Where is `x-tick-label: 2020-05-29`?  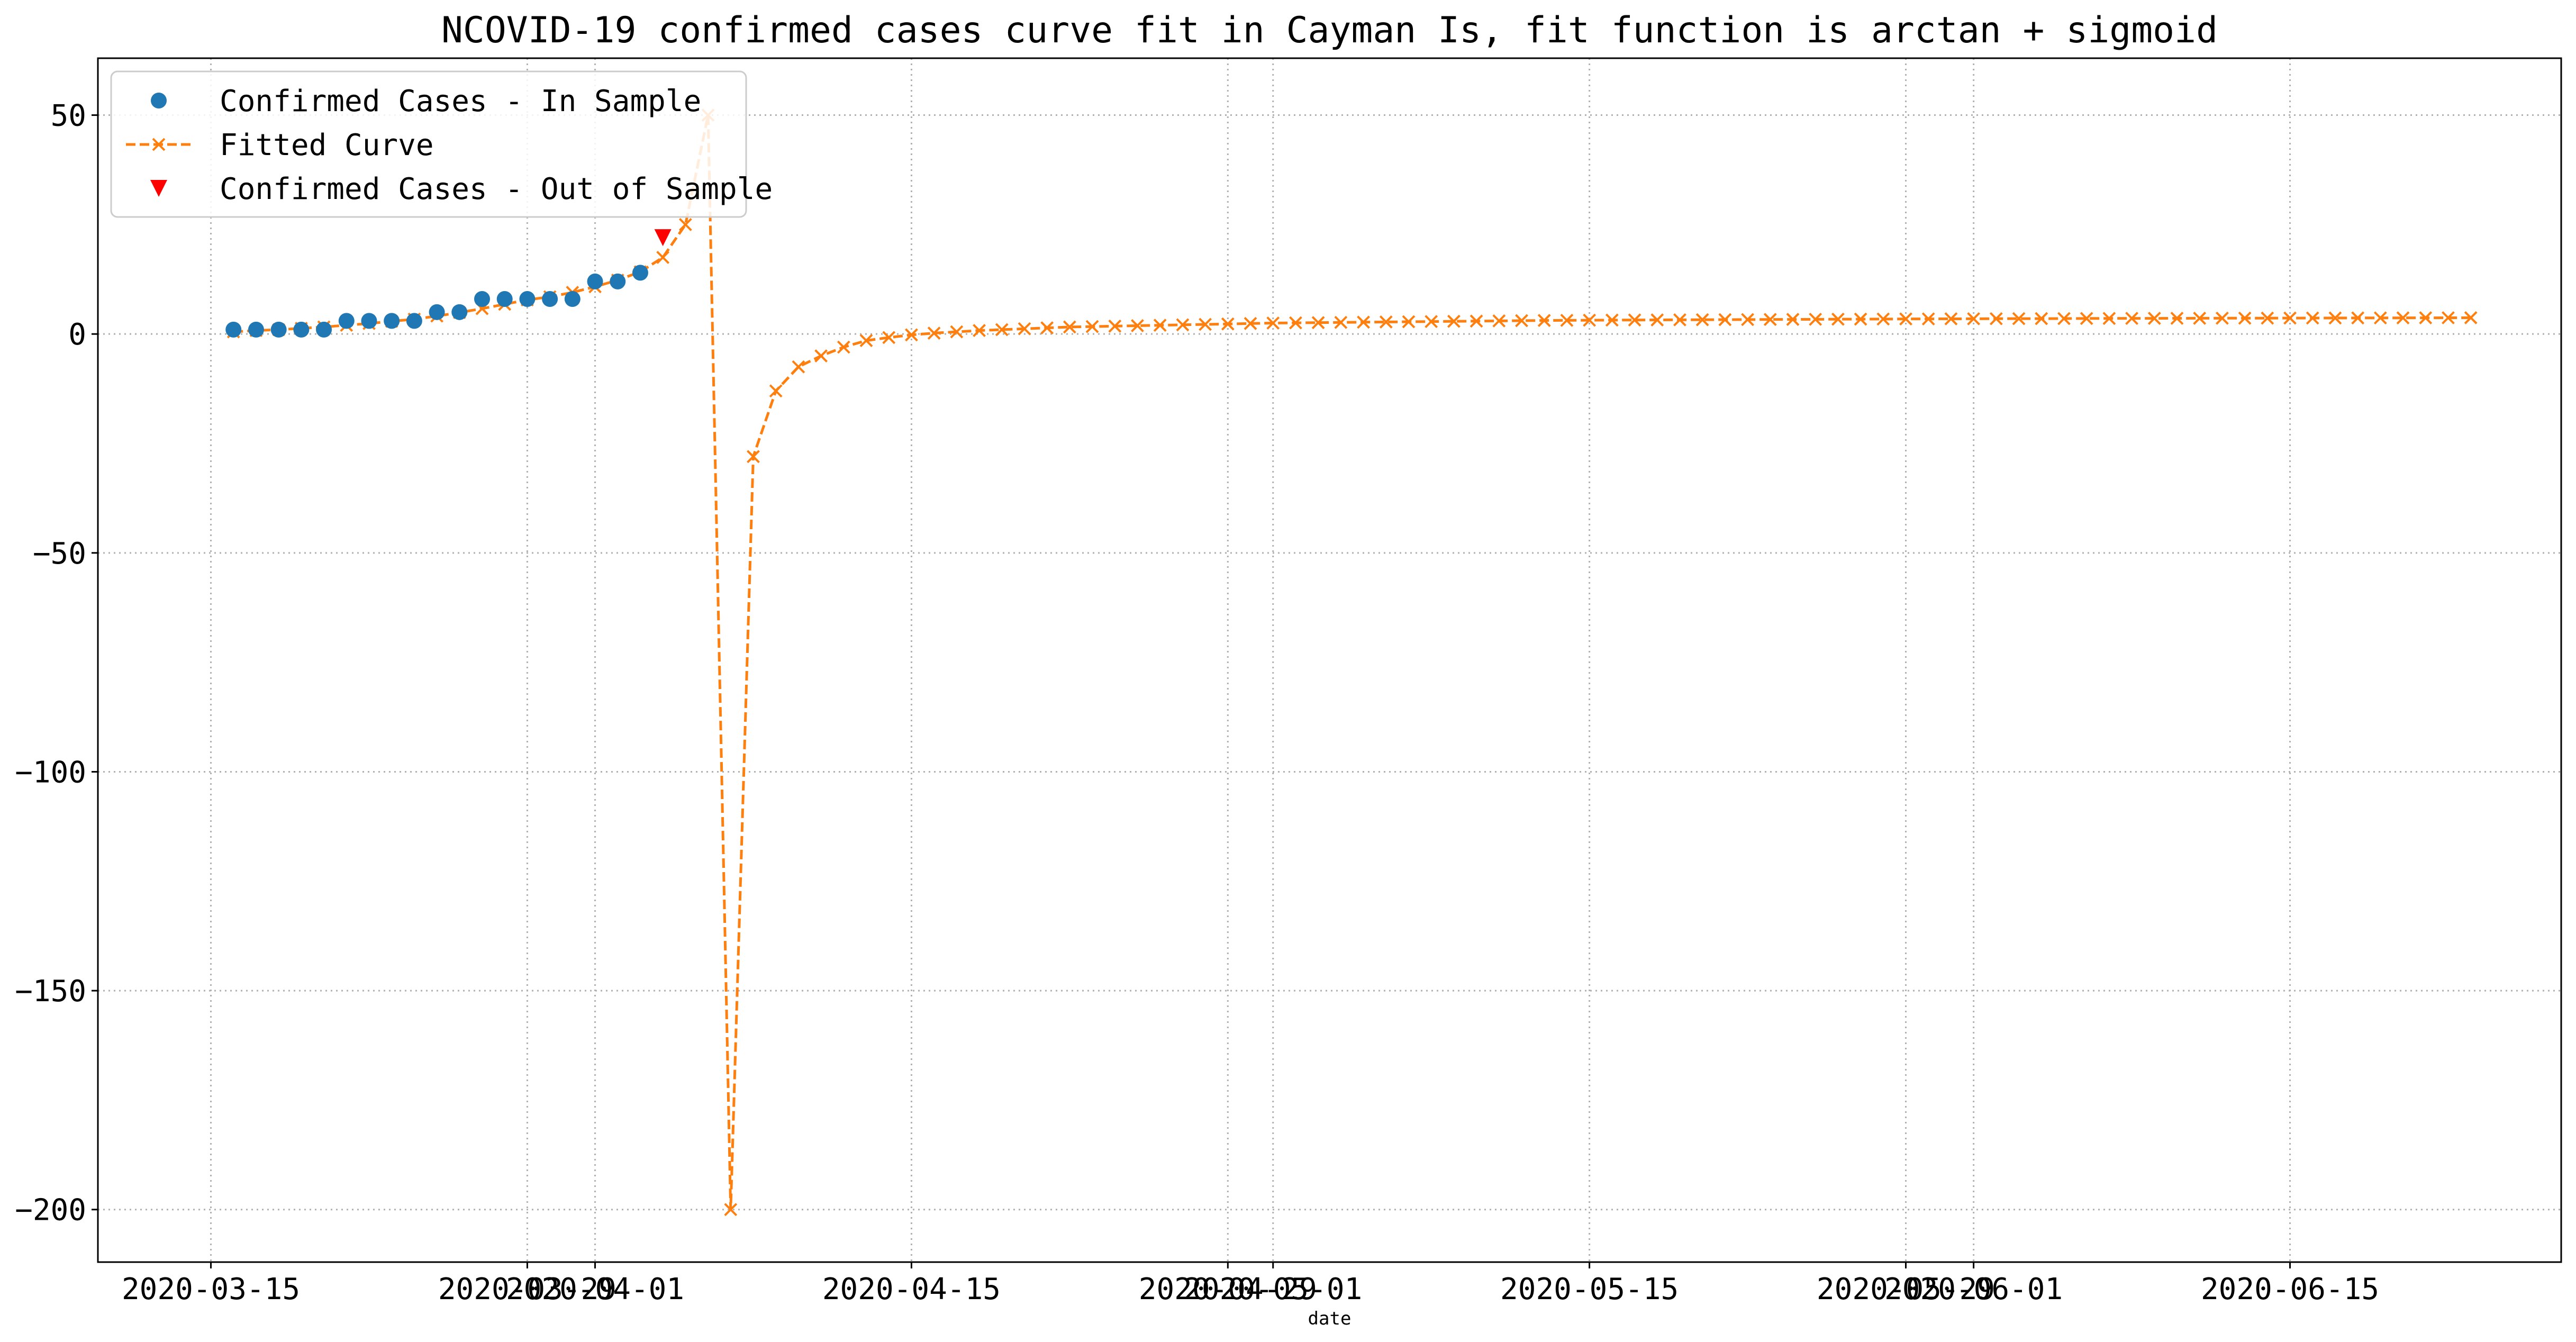
x-tick-label: 2020-05-29 is located at coordinates (1906, 1290).